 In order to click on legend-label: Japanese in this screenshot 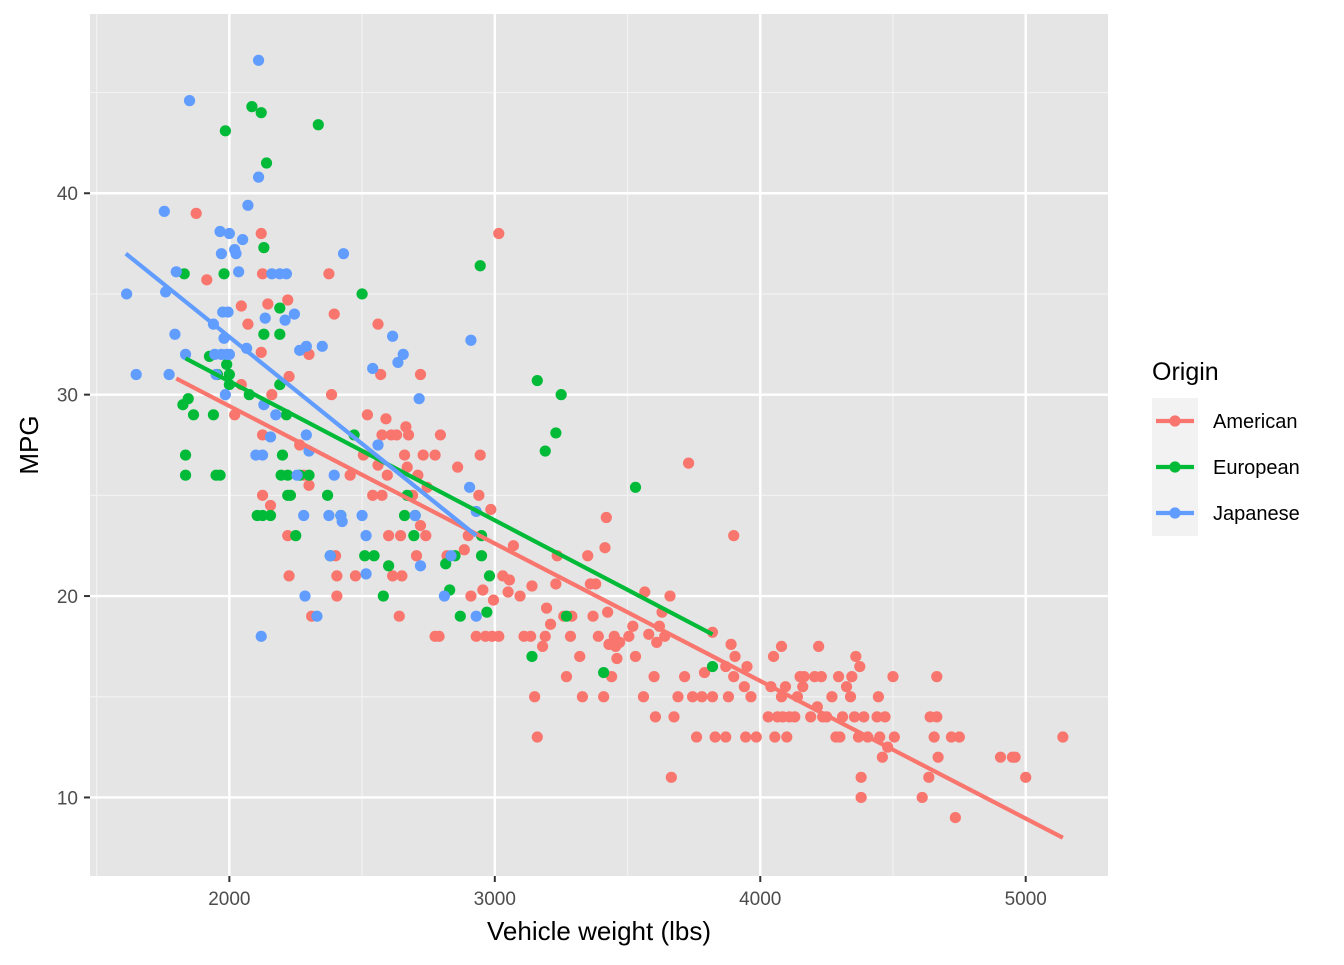, I will do `click(1256, 514)`.